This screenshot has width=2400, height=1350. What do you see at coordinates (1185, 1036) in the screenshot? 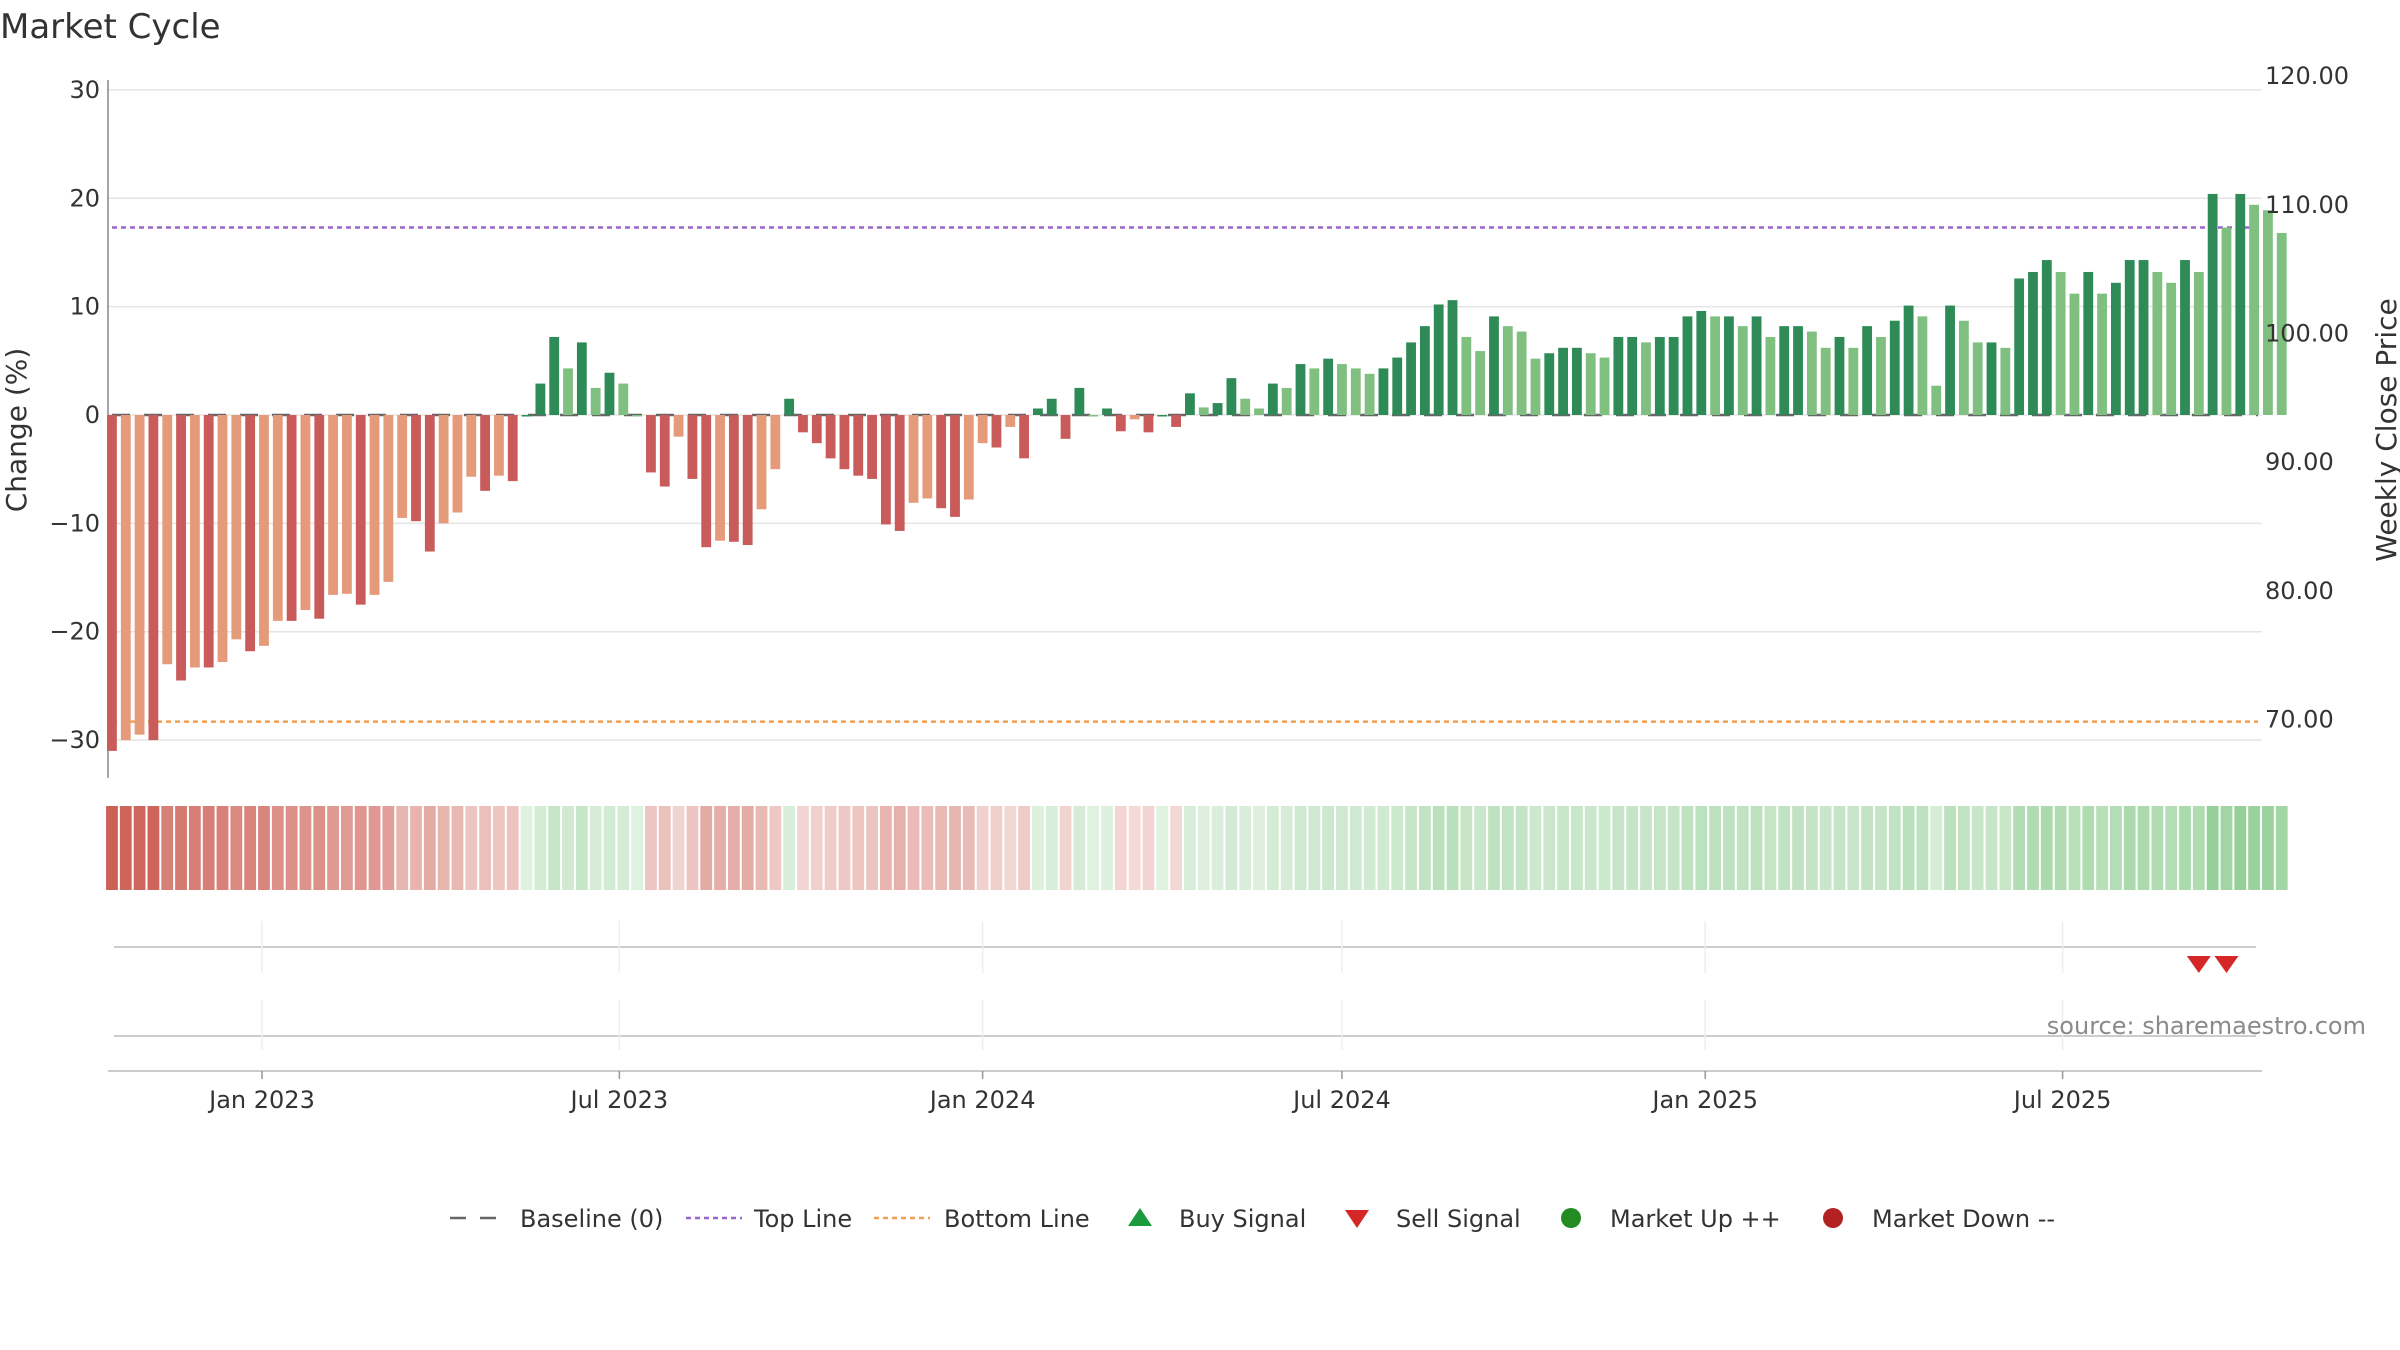
I see `market-panel` at bounding box center [1185, 1036].